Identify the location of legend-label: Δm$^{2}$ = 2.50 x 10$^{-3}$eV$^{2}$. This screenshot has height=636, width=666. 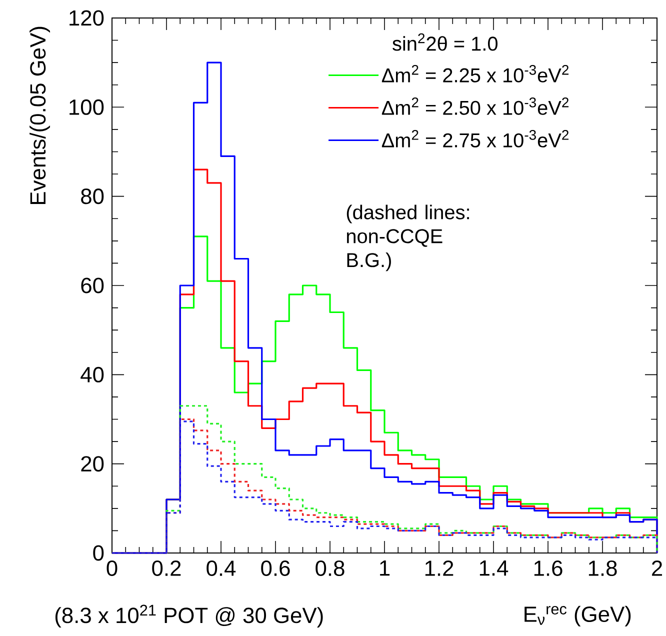
(475, 106).